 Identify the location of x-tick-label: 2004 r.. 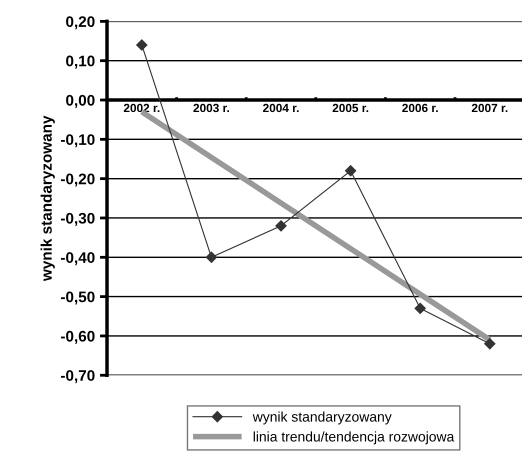
(281, 108).